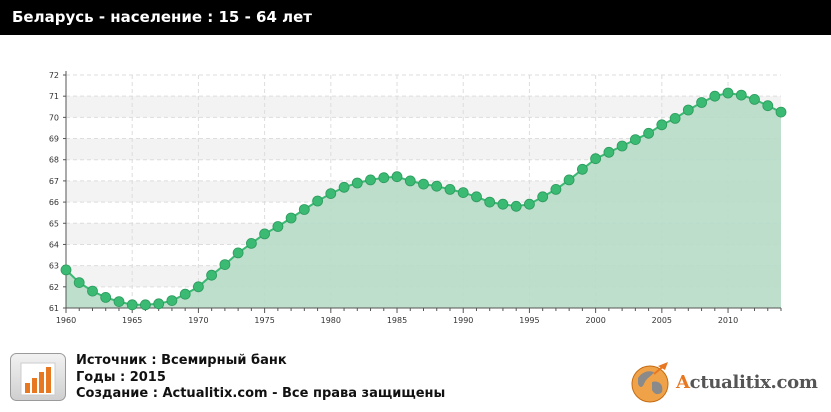 This screenshot has height=412, width=831. Describe the element at coordinates (747, 382) in the screenshot. I see `logo-text: Actualitix.com` at that location.